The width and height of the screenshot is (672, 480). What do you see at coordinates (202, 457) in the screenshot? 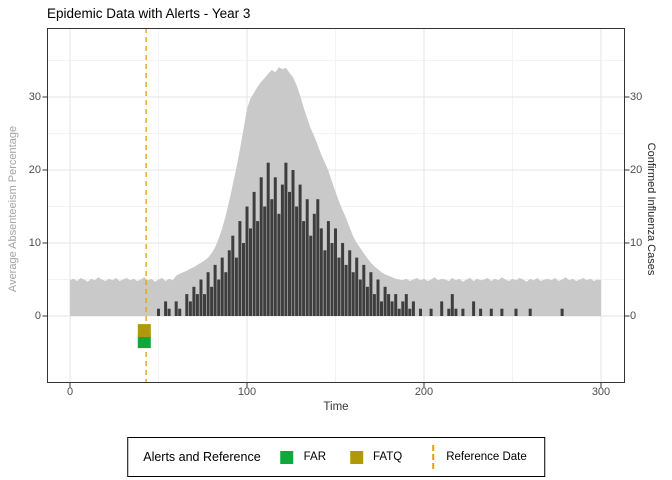
I see `legend-title: Alerts and Reference` at bounding box center [202, 457].